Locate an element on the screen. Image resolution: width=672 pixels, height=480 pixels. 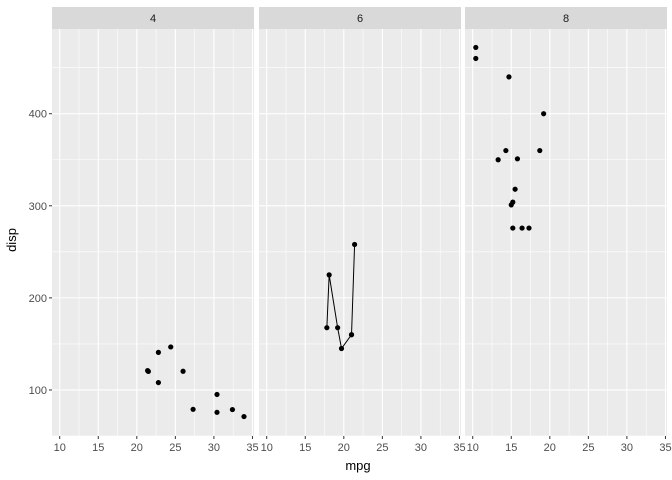
x-axis-facet-6: 10 15 20 25 30 35 is located at coordinates (363, 445).